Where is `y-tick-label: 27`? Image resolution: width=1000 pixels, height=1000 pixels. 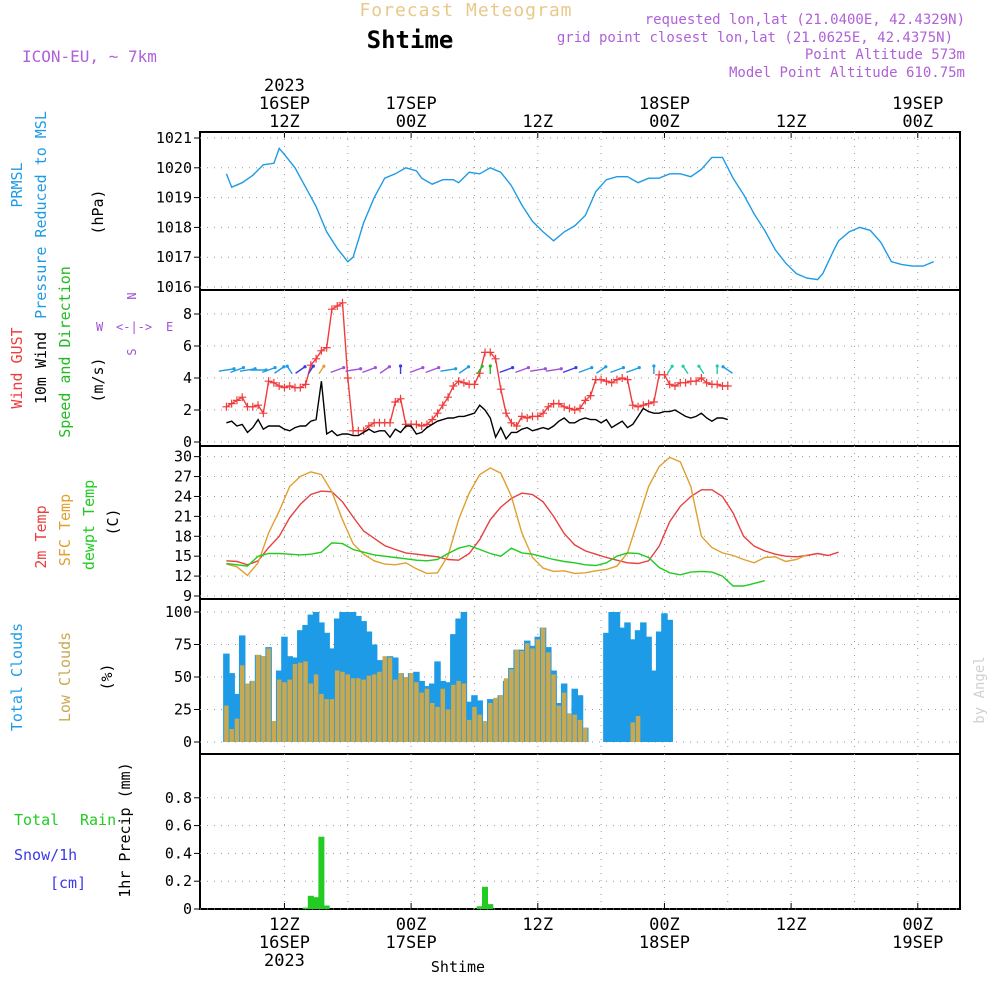
y-tick-label: 27 is located at coordinates (183, 477).